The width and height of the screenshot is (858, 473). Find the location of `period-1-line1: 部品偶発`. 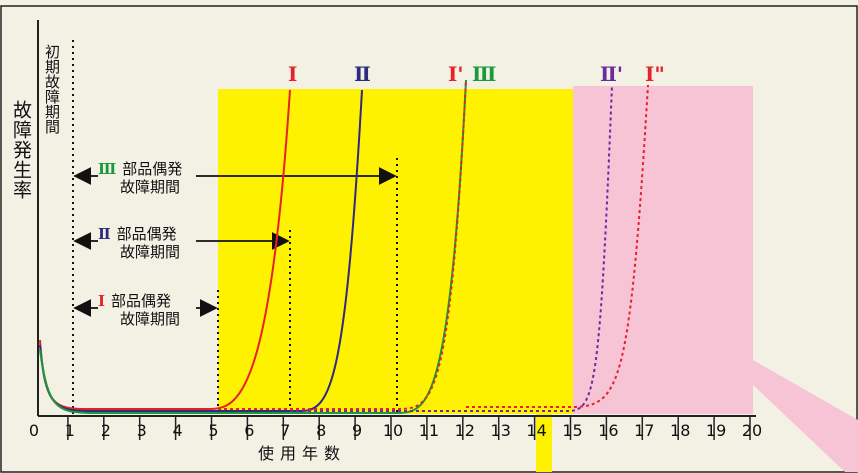

period-1-line1: 部品偶発 is located at coordinates (141, 301).